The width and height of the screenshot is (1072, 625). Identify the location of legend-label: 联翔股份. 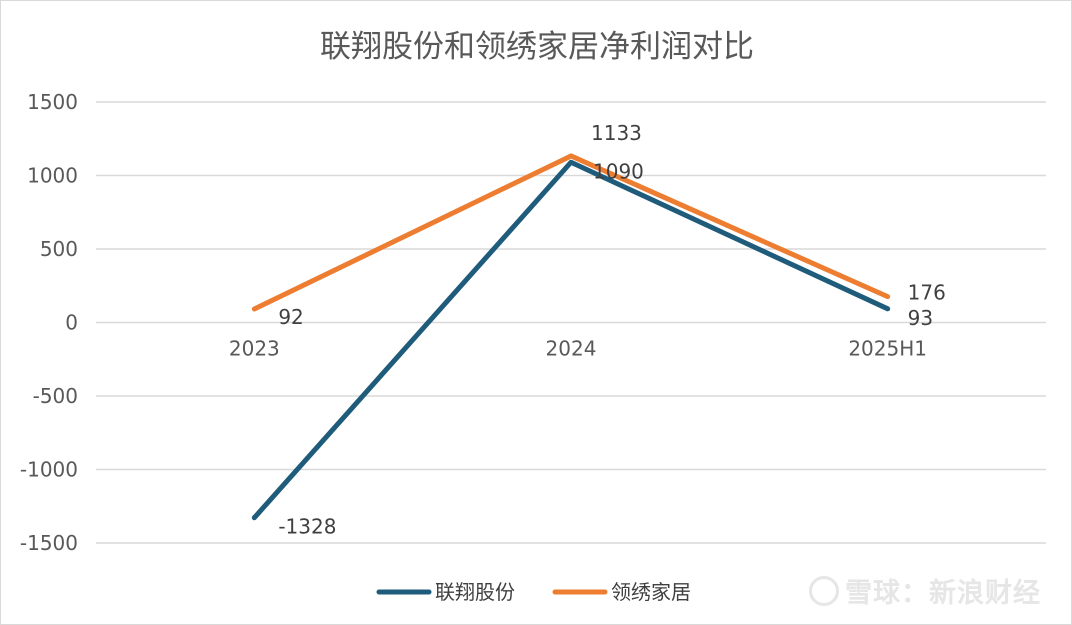
(475, 592).